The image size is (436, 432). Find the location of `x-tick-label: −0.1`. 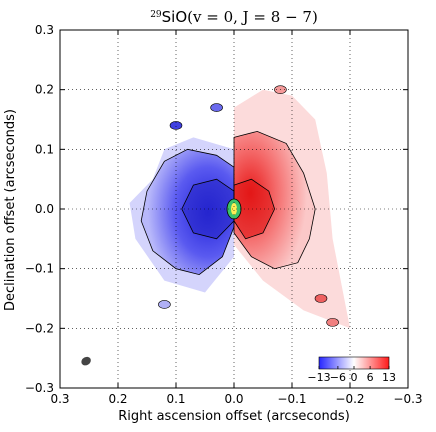

x-tick-label: −0.1 is located at coordinates (291, 399).